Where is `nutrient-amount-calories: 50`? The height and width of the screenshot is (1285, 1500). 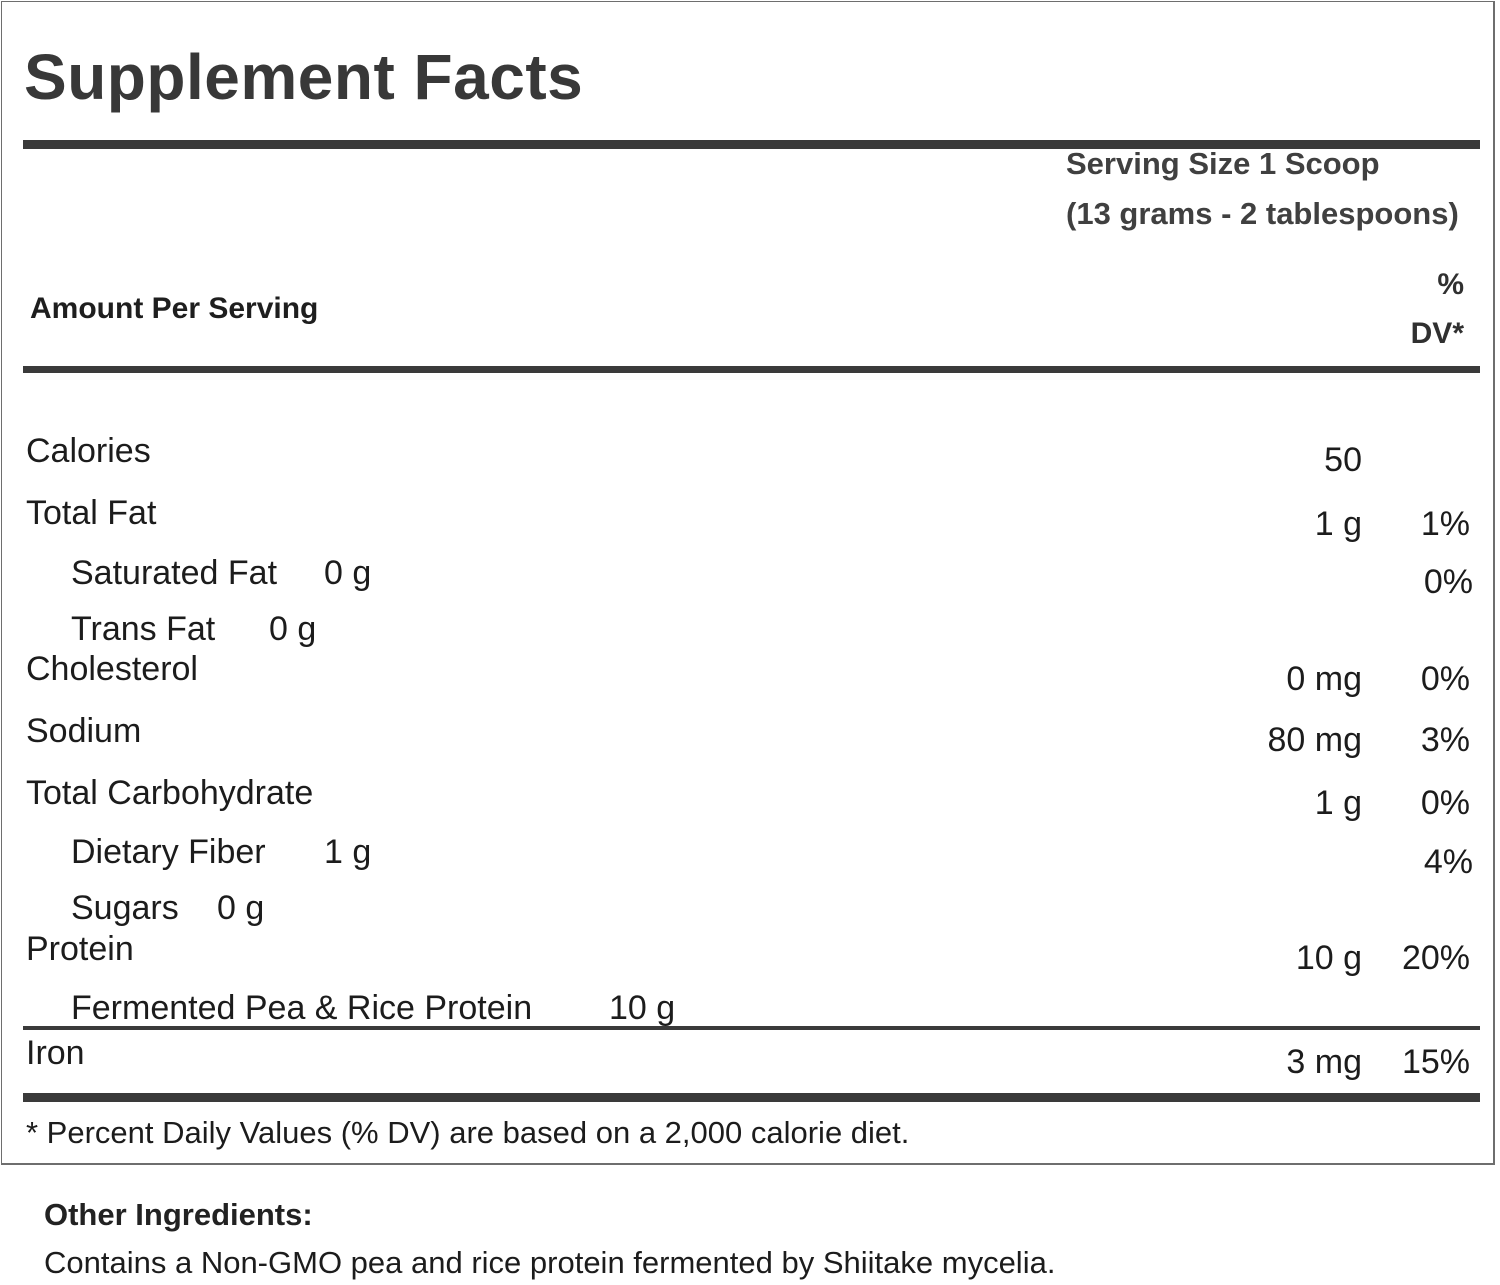
nutrient-amount-calories: 50 is located at coordinates (1343, 460).